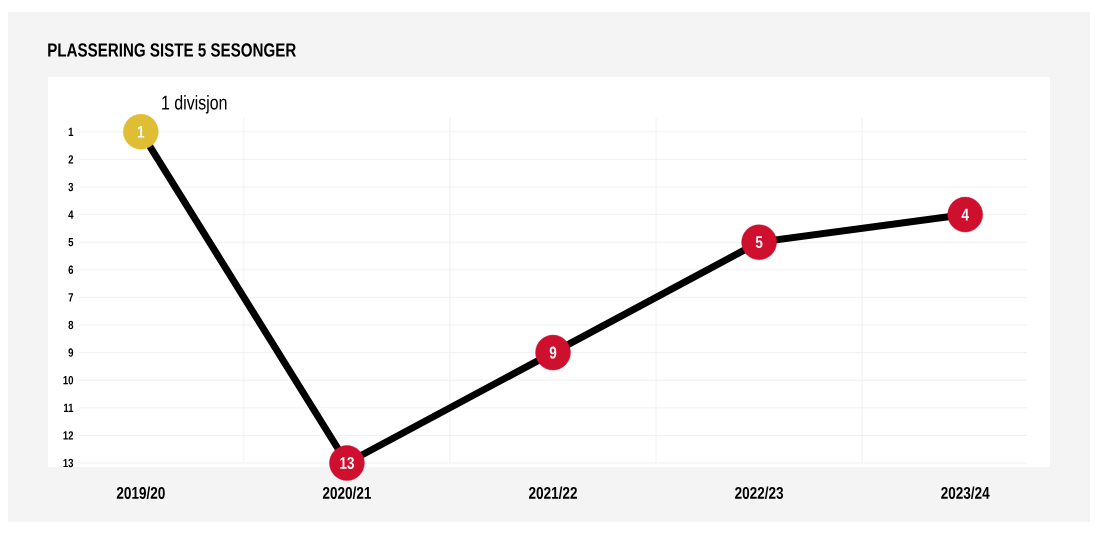 The height and width of the screenshot is (547, 1106). I want to click on x-tick-label: 2021/22, so click(552, 493).